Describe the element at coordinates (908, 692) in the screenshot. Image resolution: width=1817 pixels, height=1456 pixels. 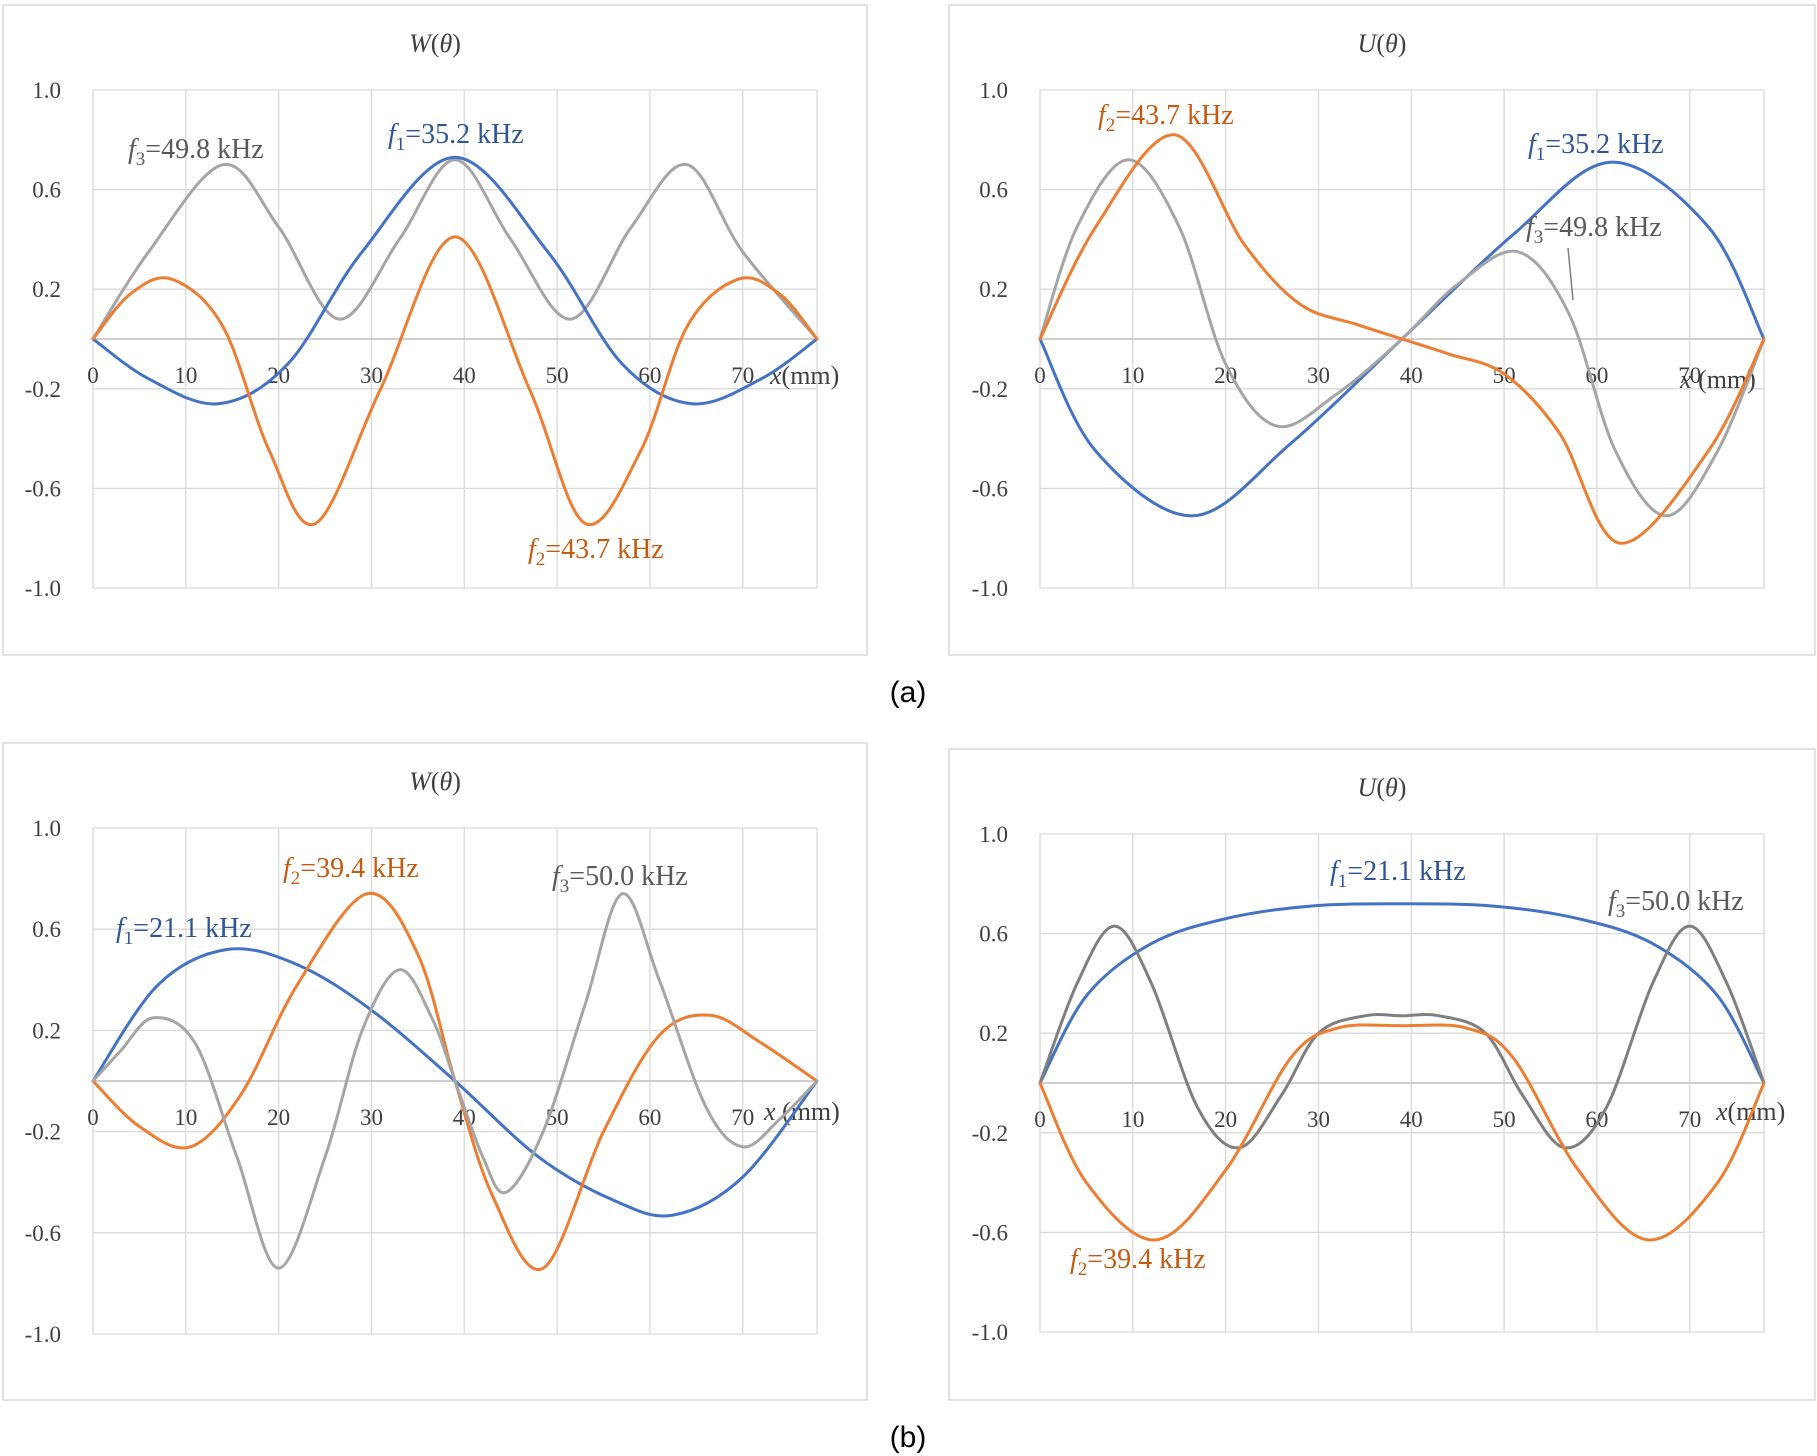
I see `subfigure-label-a: (a)` at that location.